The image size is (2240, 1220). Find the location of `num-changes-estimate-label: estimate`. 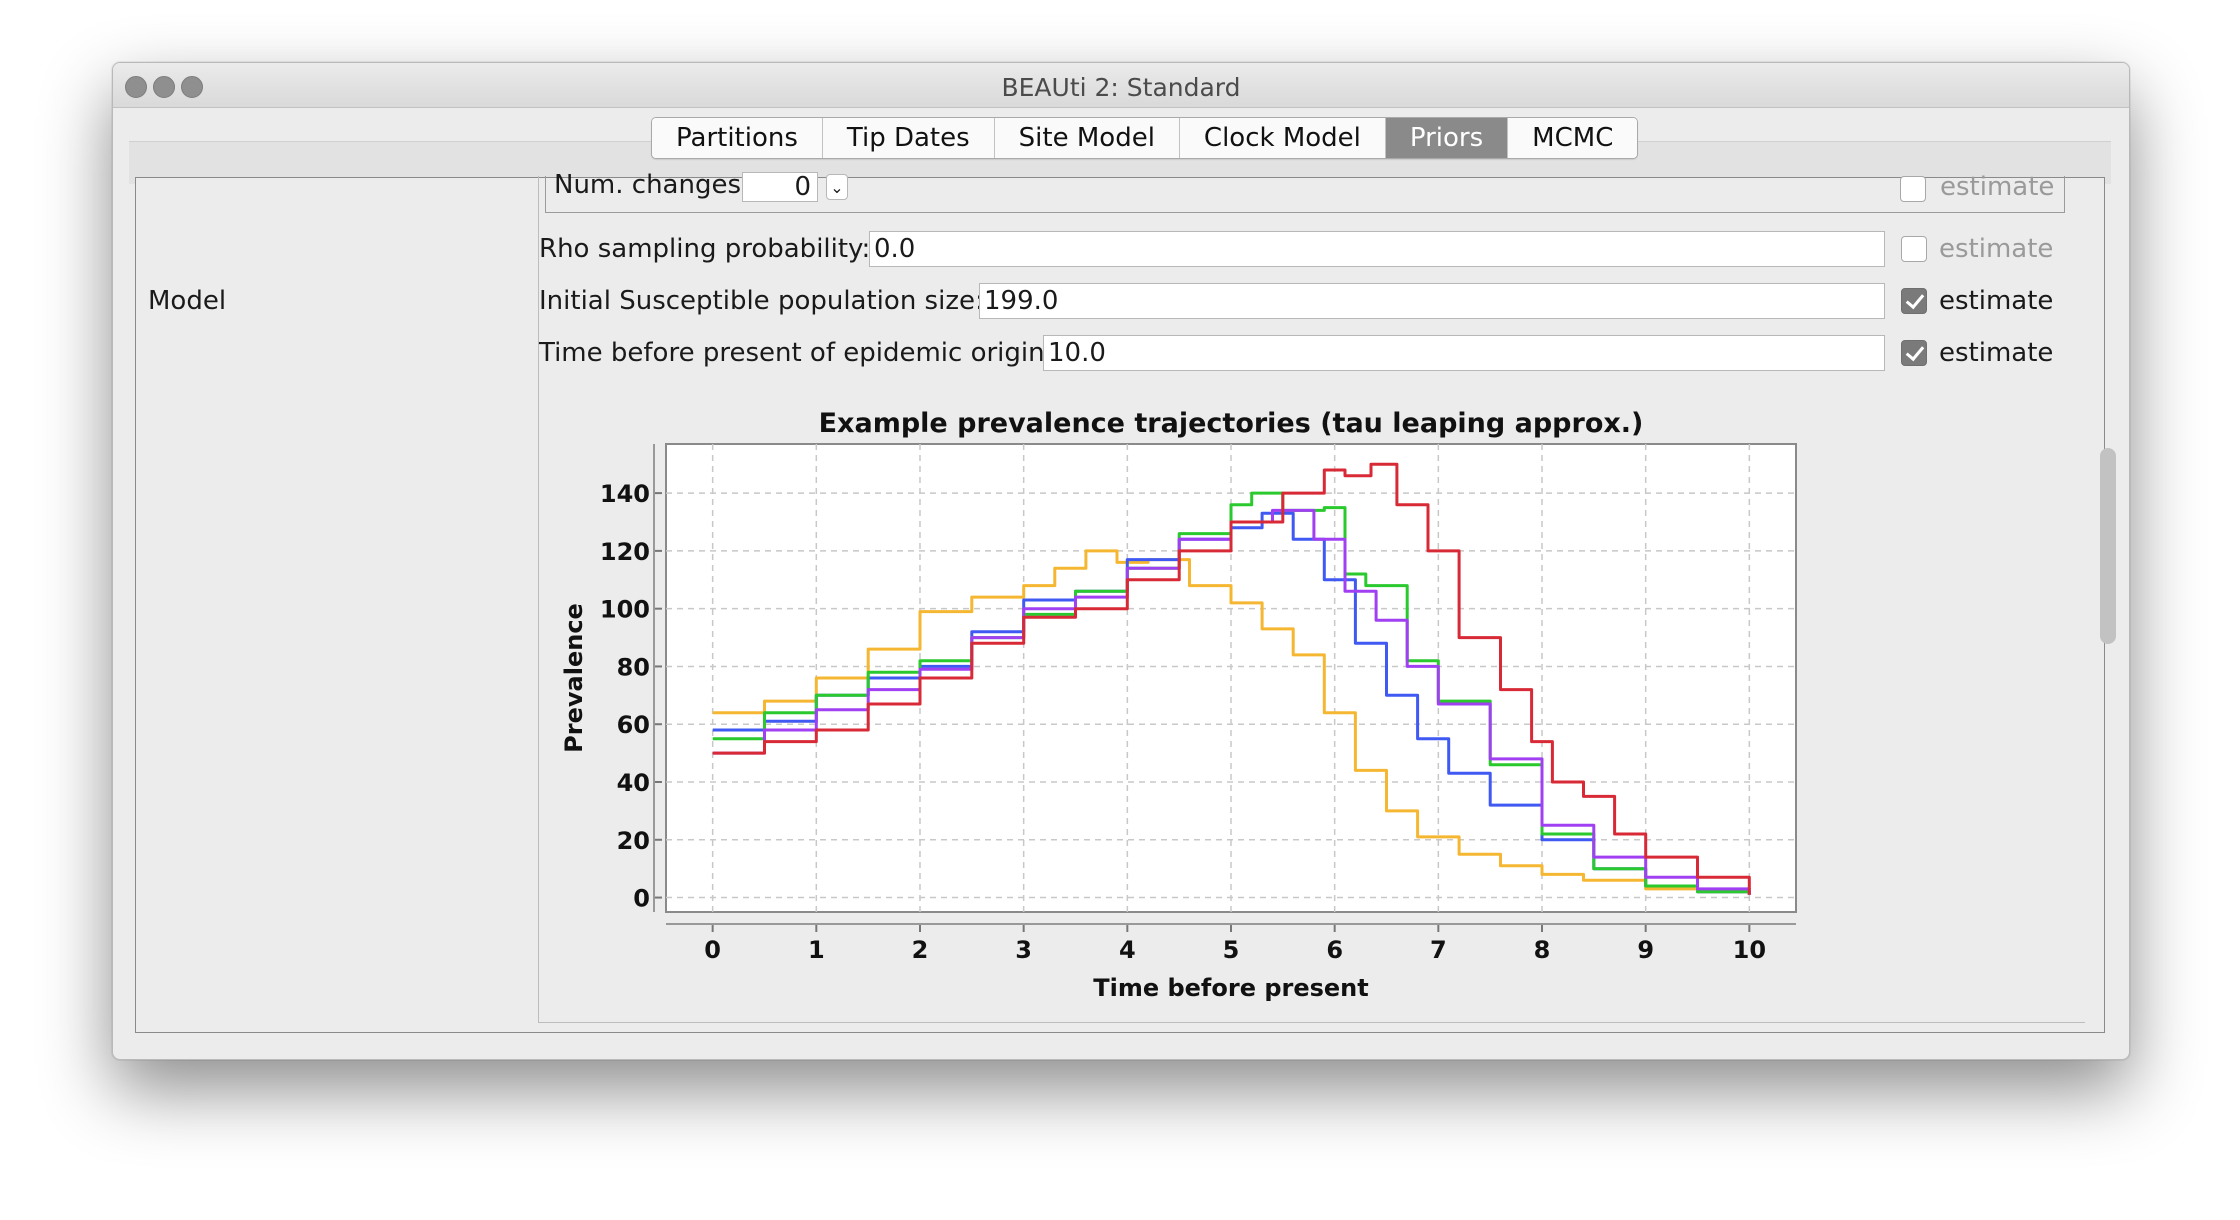

num-changes-estimate-label: estimate is located at coordinates (1997, 187).